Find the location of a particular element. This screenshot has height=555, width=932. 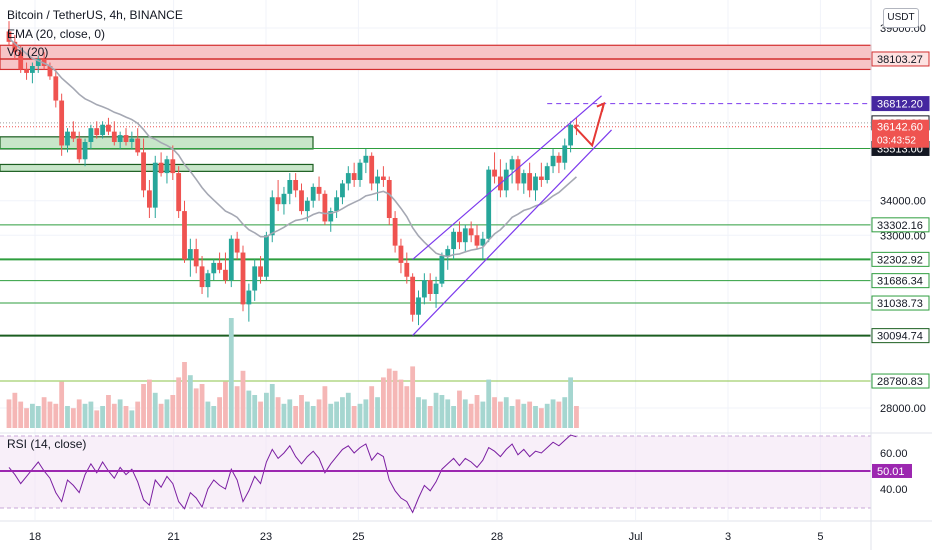

rsi-value-tag-bg is located at coordinates (892, 470).